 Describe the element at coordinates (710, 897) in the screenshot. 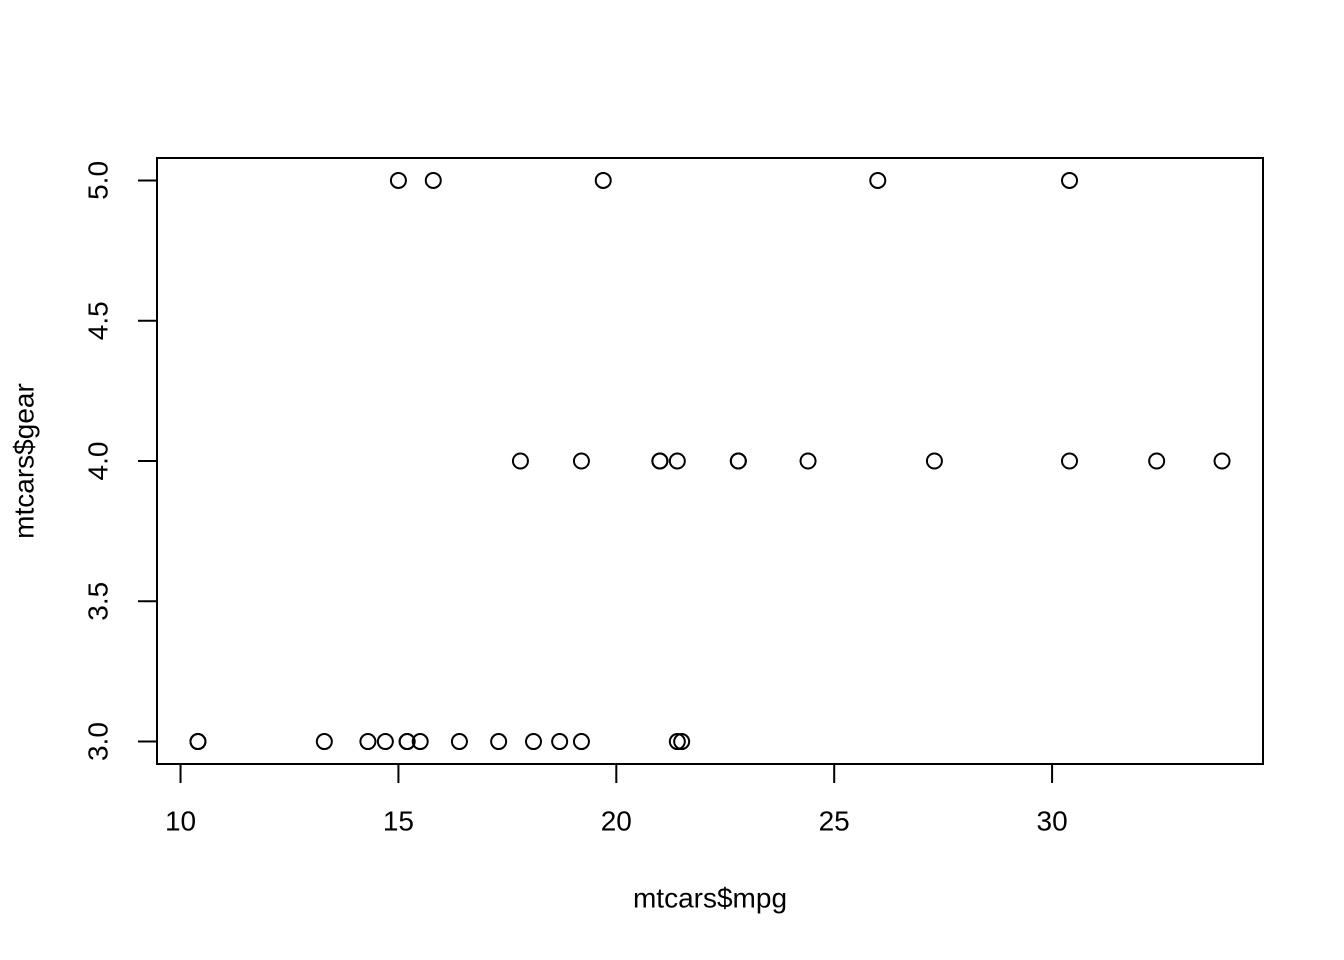

I see `x-axis-title: mtcars$mpg` at that location.